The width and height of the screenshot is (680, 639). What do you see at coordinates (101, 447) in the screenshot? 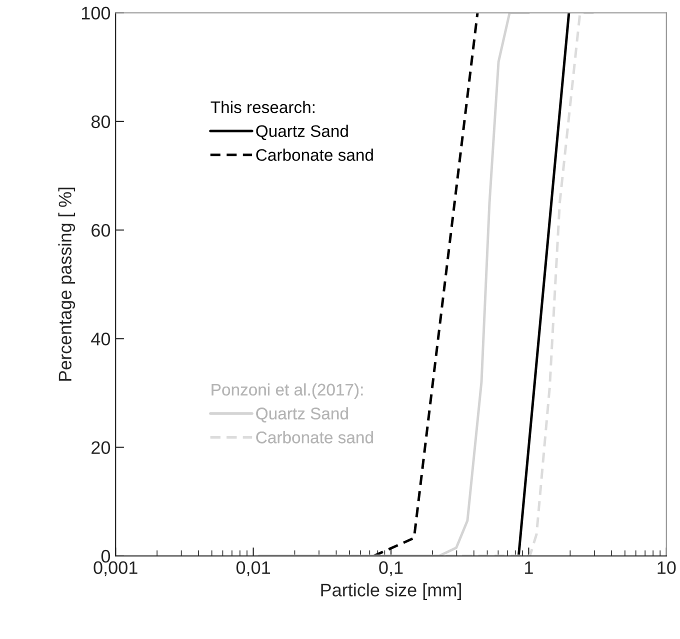
I see `y-tick-label: 20` at bounding box center [101, 447].